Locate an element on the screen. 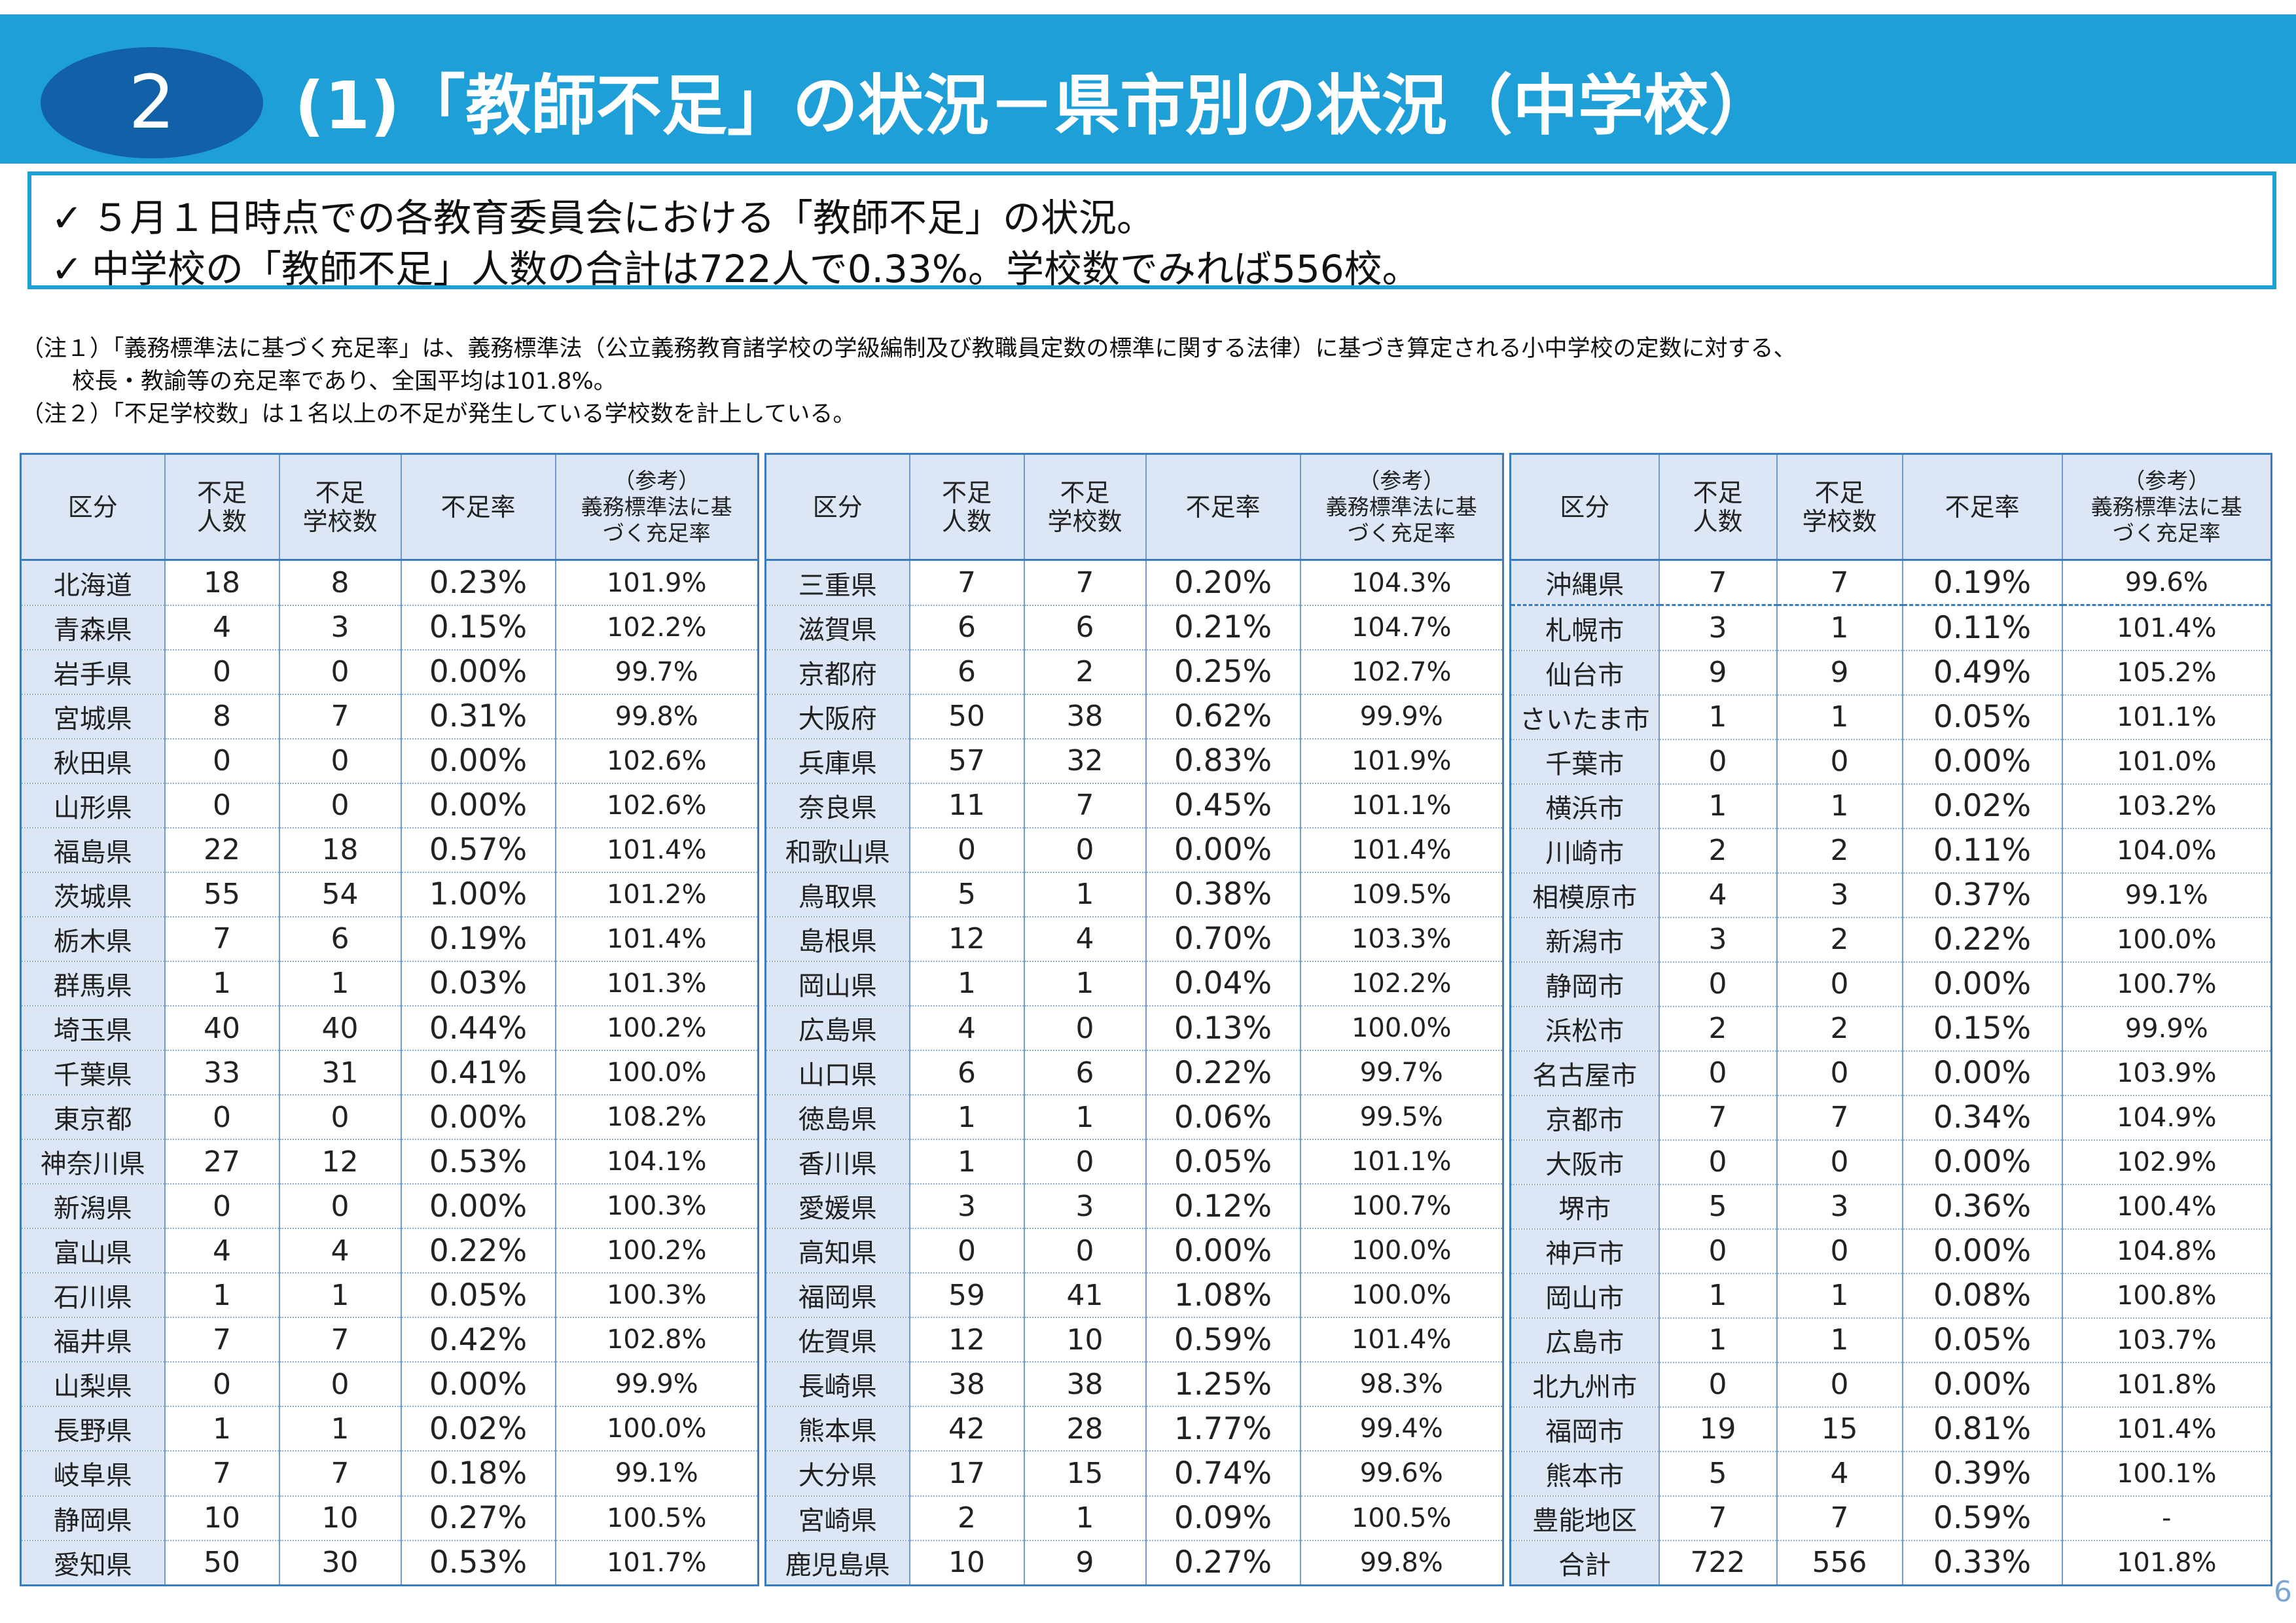 The height and width of the screenshot is (1623, 2296). table-row: 埼玉県 40 40 0.44% 100.2% is located at coordinates (389, 1029).